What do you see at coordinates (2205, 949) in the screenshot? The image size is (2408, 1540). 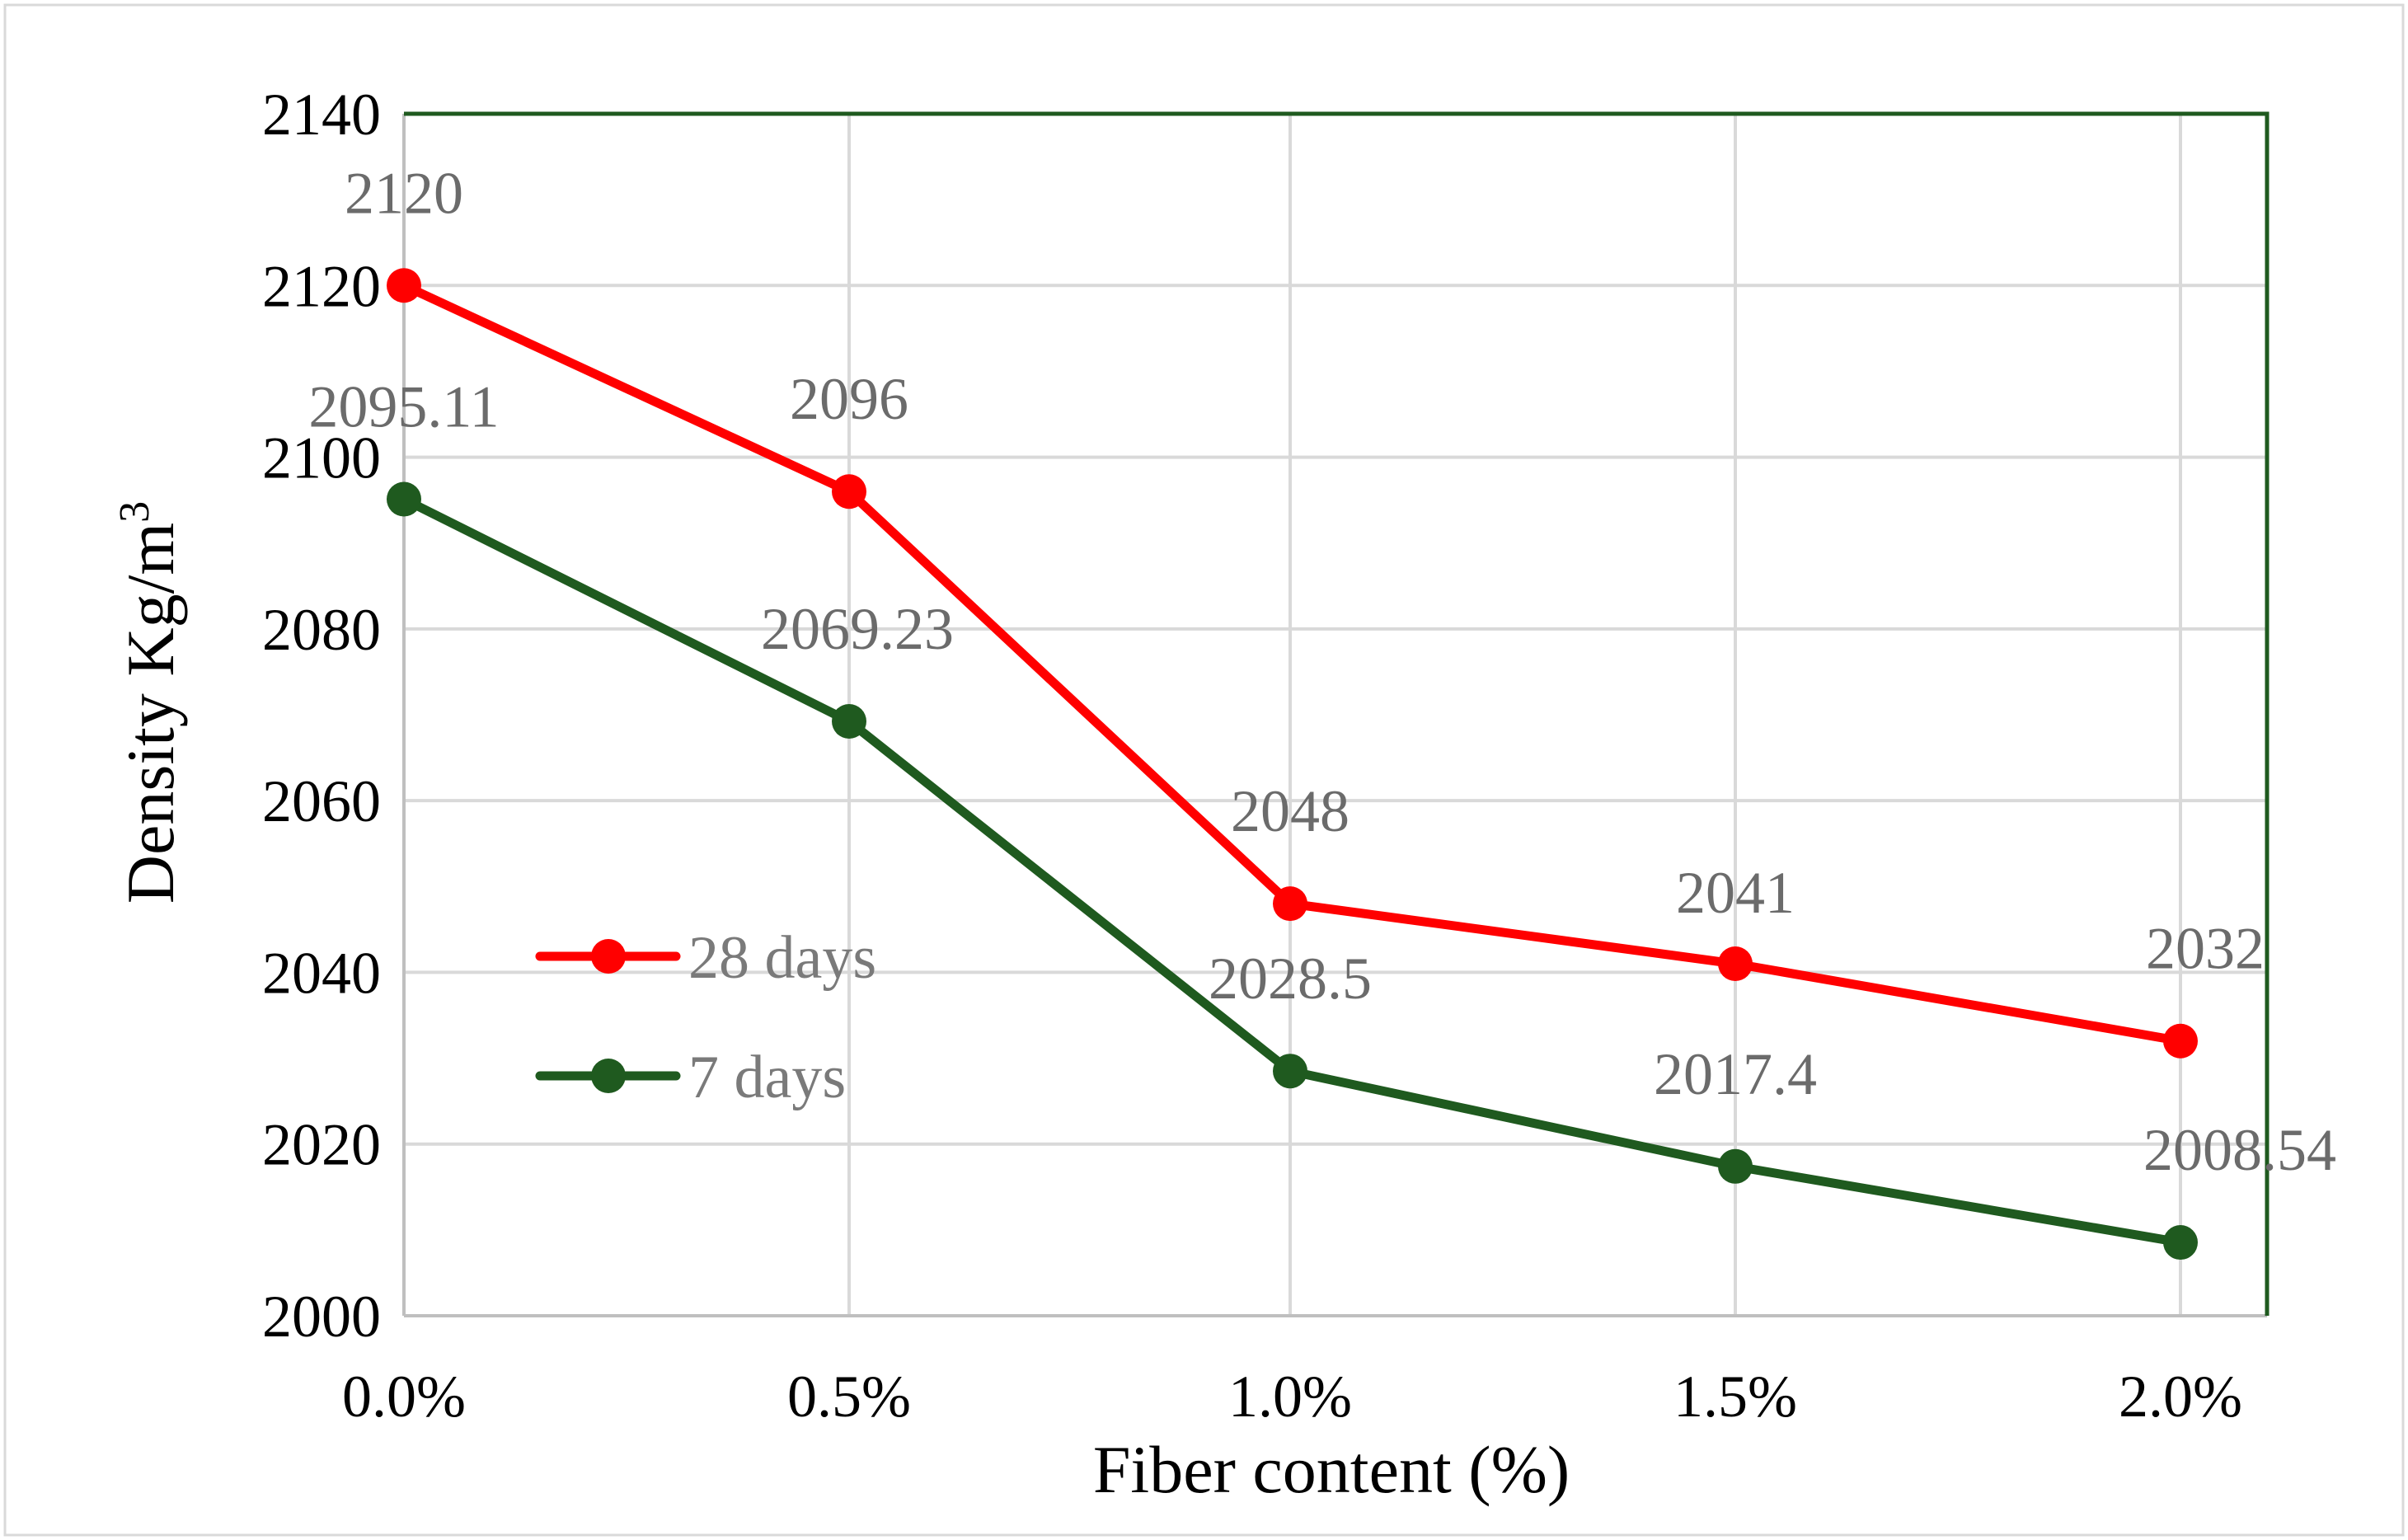 I see `series-0-data-label-4: 2032` at bounding box center [2205, 949].